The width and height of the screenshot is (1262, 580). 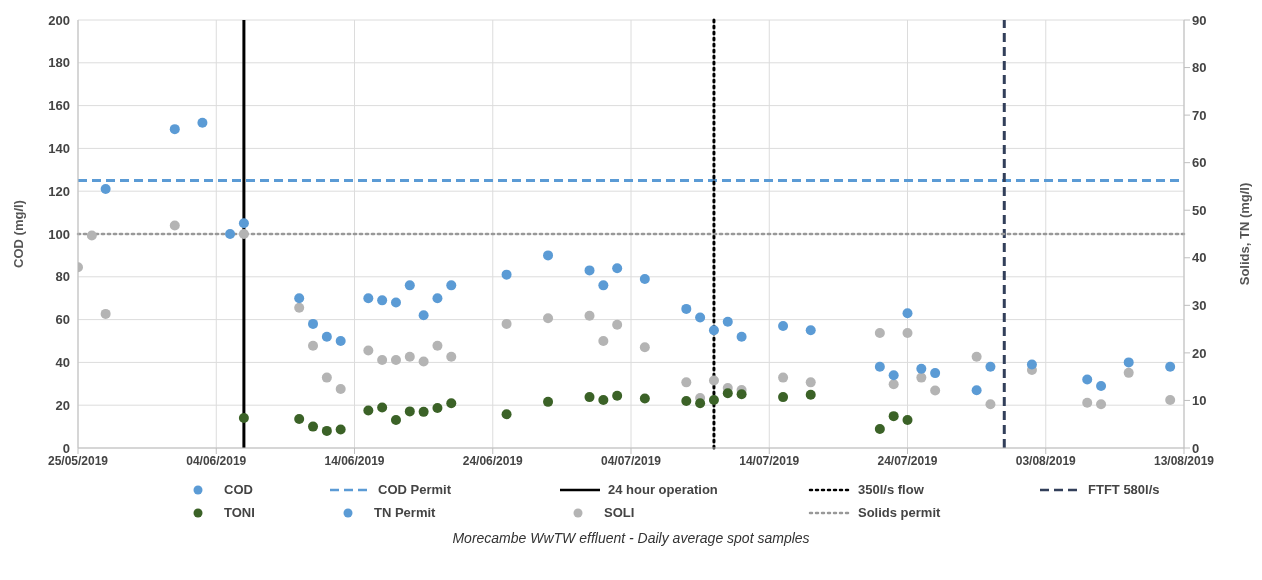 I want to click on y-tick-label: 100, so click(x=59, y=234).